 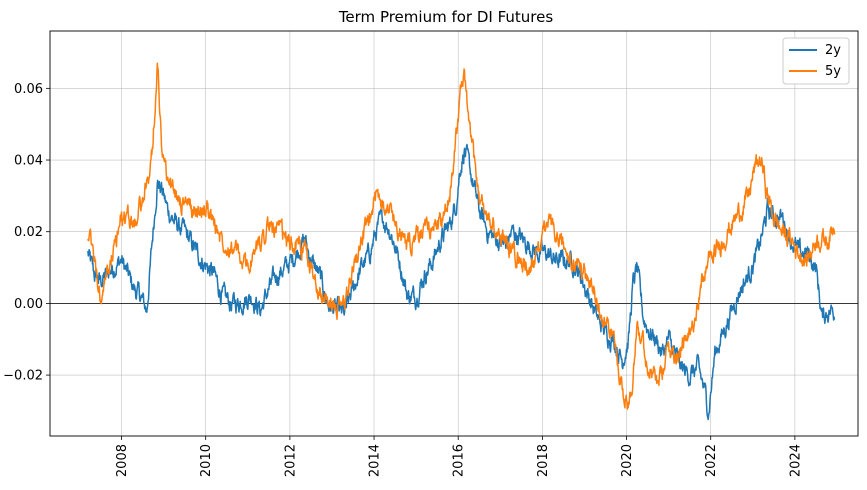 I want to click on y-tick-label: −0.02, so click(x=23, y=376).